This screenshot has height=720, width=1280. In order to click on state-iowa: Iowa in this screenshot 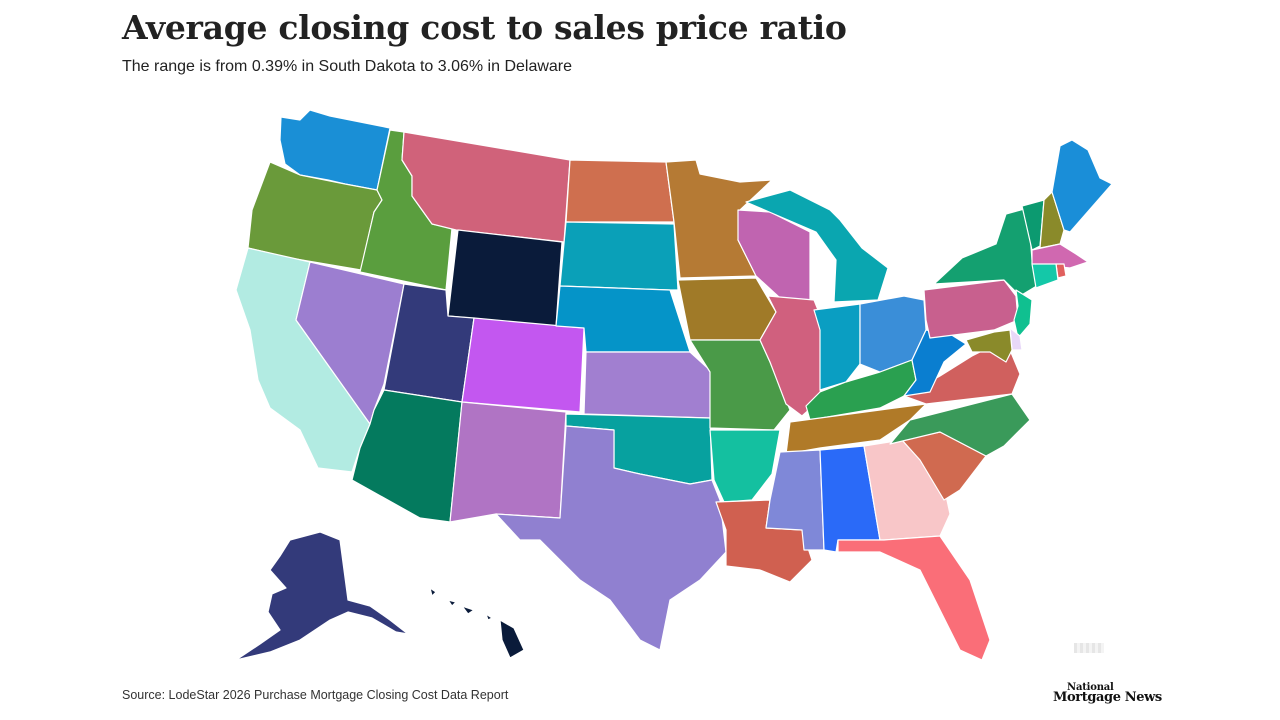, I will do `click(727, 309)`.